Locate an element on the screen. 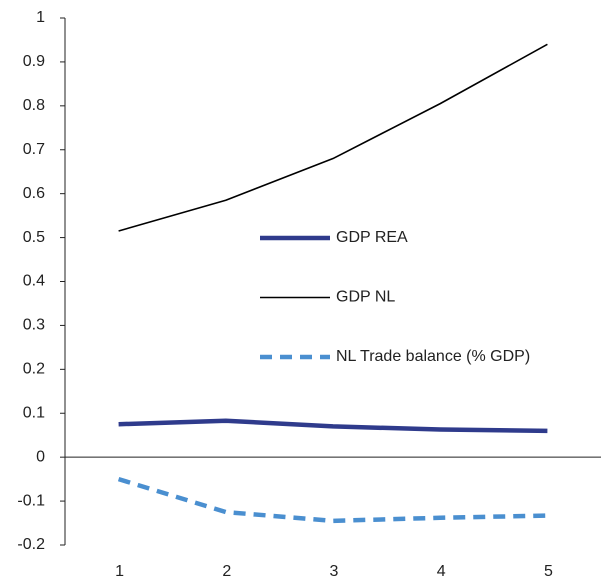 The image size is (601, 584). y-tick-label: -0.1 is located at coordinates (31, 500).